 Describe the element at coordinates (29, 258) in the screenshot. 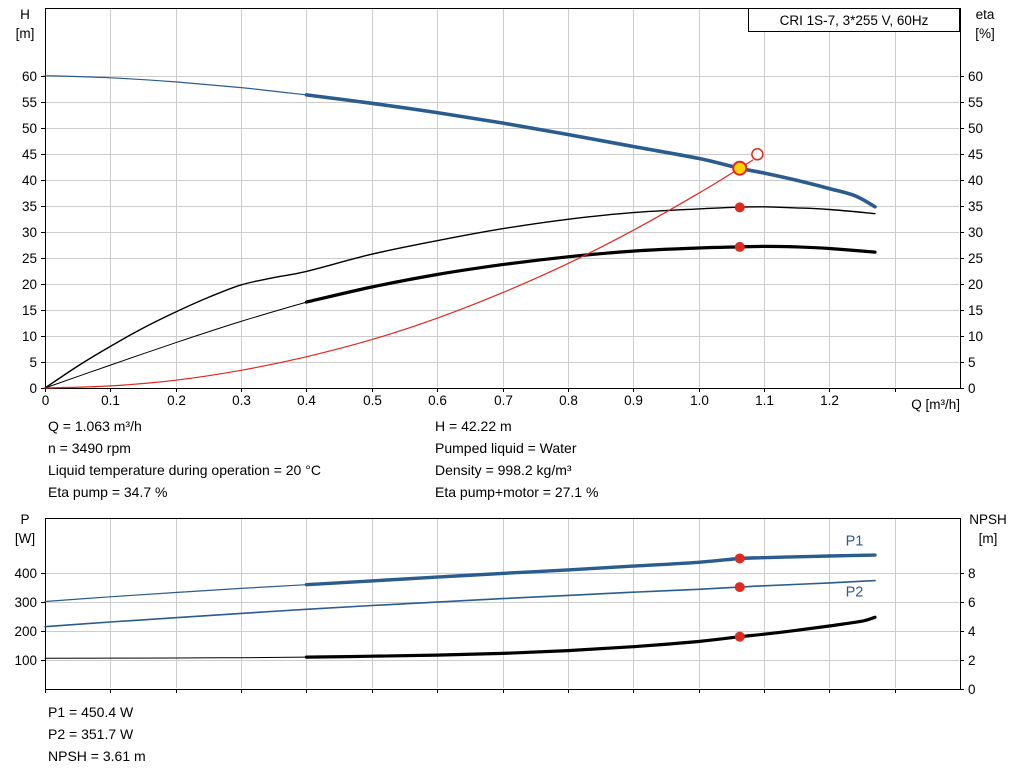

I see `y-tick-label-left: 25` at that location.